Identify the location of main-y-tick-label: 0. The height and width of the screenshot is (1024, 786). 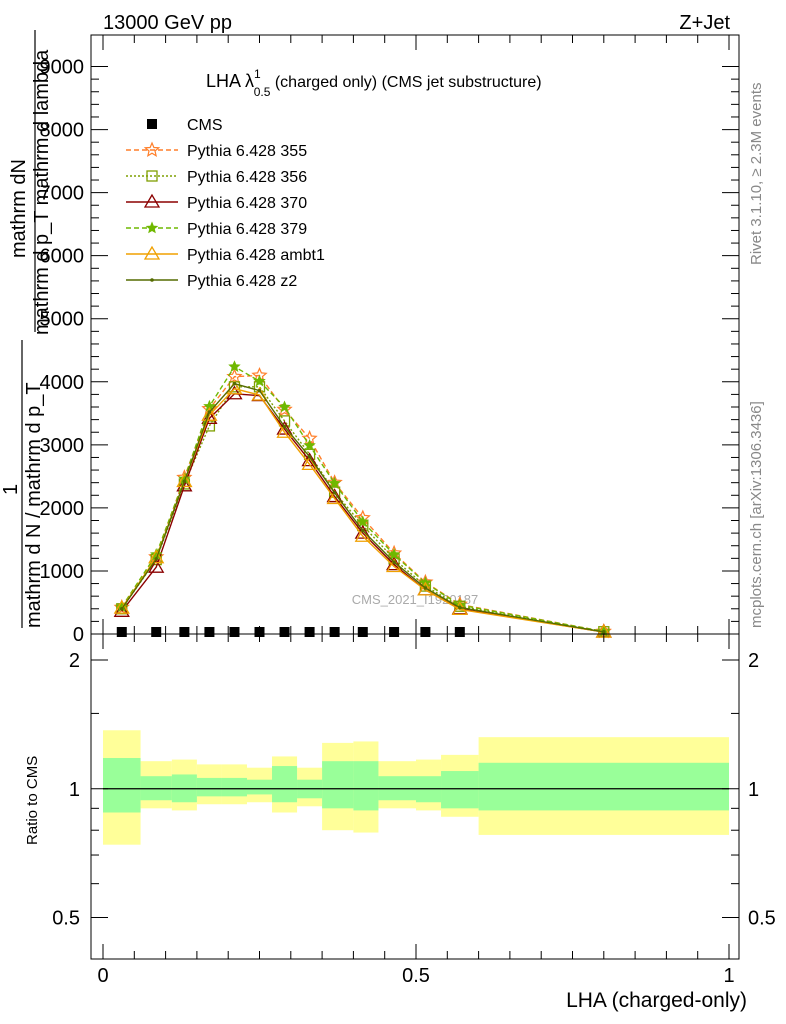
(78, 635).